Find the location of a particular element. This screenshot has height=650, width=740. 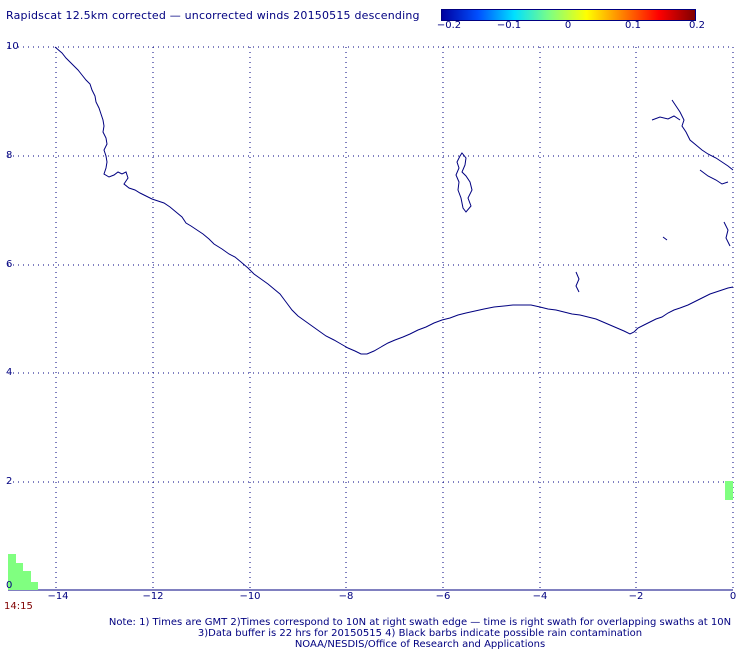

coastline-lake-east is located at coordinates (714, 177).